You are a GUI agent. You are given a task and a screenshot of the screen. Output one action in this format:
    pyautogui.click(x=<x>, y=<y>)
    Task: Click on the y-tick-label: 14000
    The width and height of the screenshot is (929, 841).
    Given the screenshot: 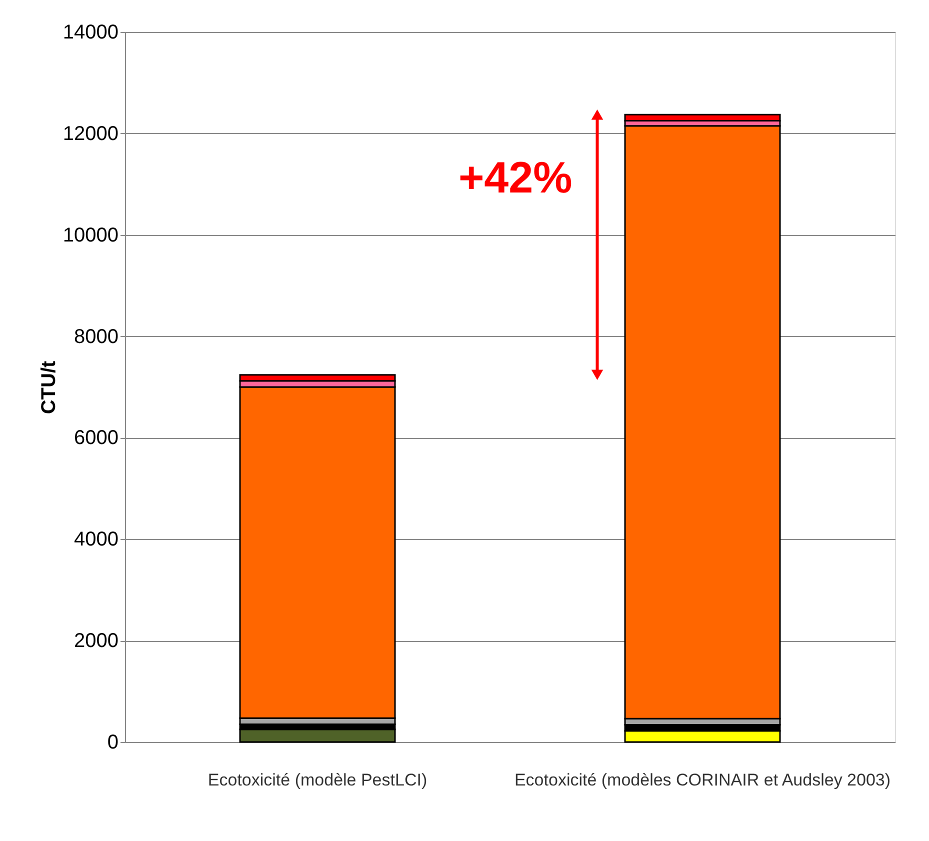 What is the action you would take?
    pyautogui.click(x=90, y=33)
    